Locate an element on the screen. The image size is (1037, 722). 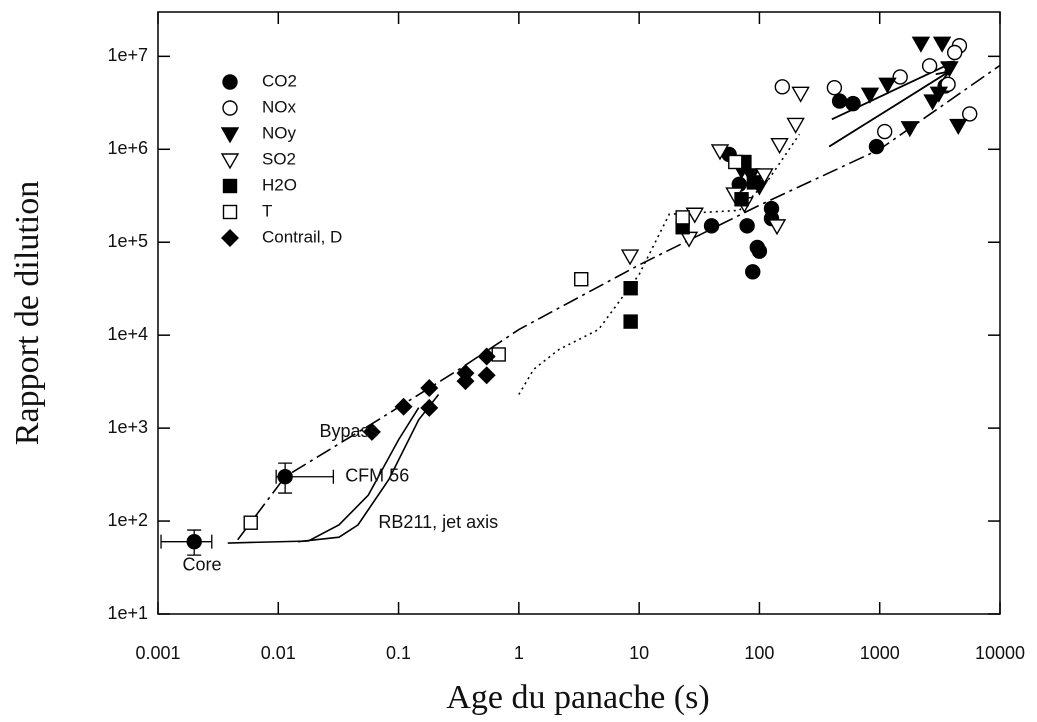
legend-label: H2O is located at coordinates (279, 184).